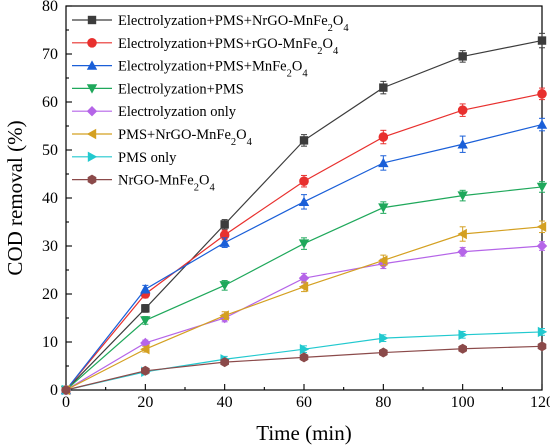  What do you see at coordinates (66, 402) in the screenshot?
I see `x-tick-label: 0` at bounding box center [66, 402].